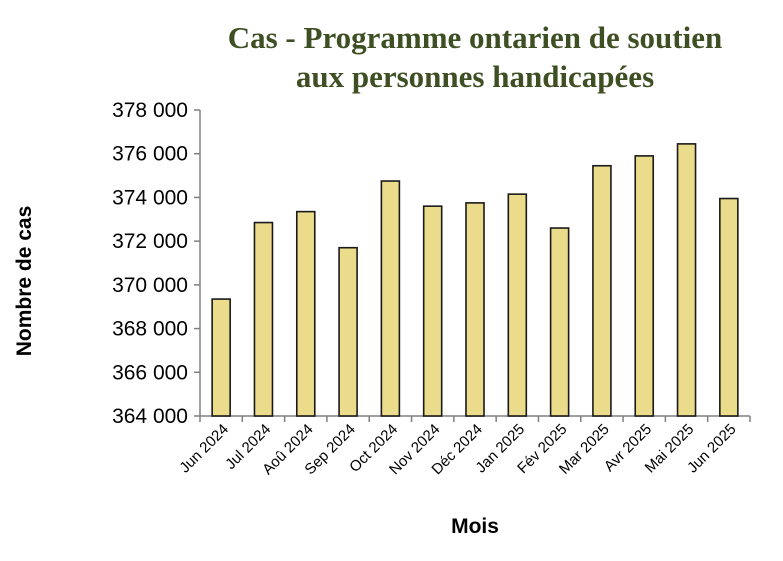 Image resolution: width=783 pixels, height=561 pixels. Describe the element at coordinates (150, 241) in the screenshot. I see `y-tick-label: 372 000` at that location.